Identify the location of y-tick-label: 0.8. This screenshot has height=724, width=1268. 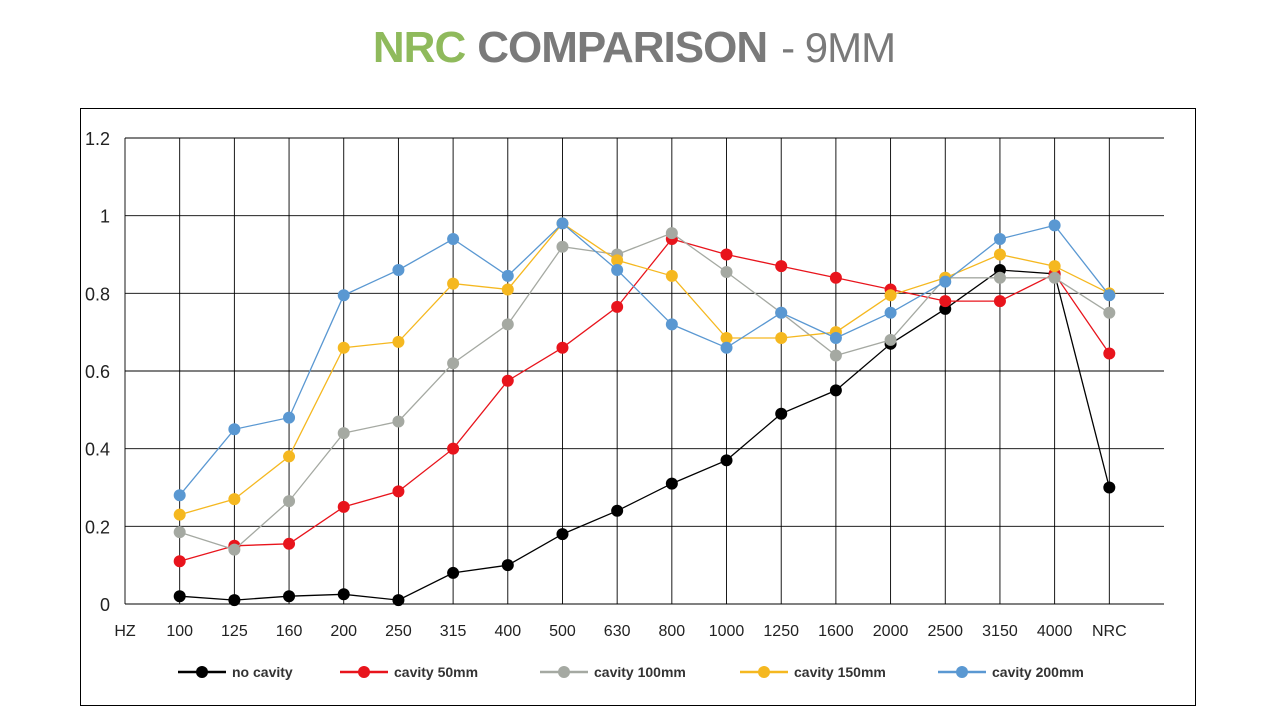
(97, 294).